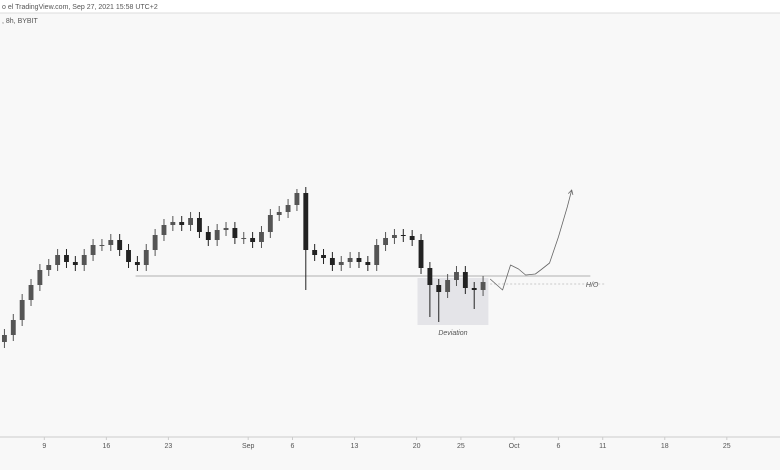  Describe the element at coordinates (417, 446) in the screenshot. I see `x-tick-label: 20` at that location.